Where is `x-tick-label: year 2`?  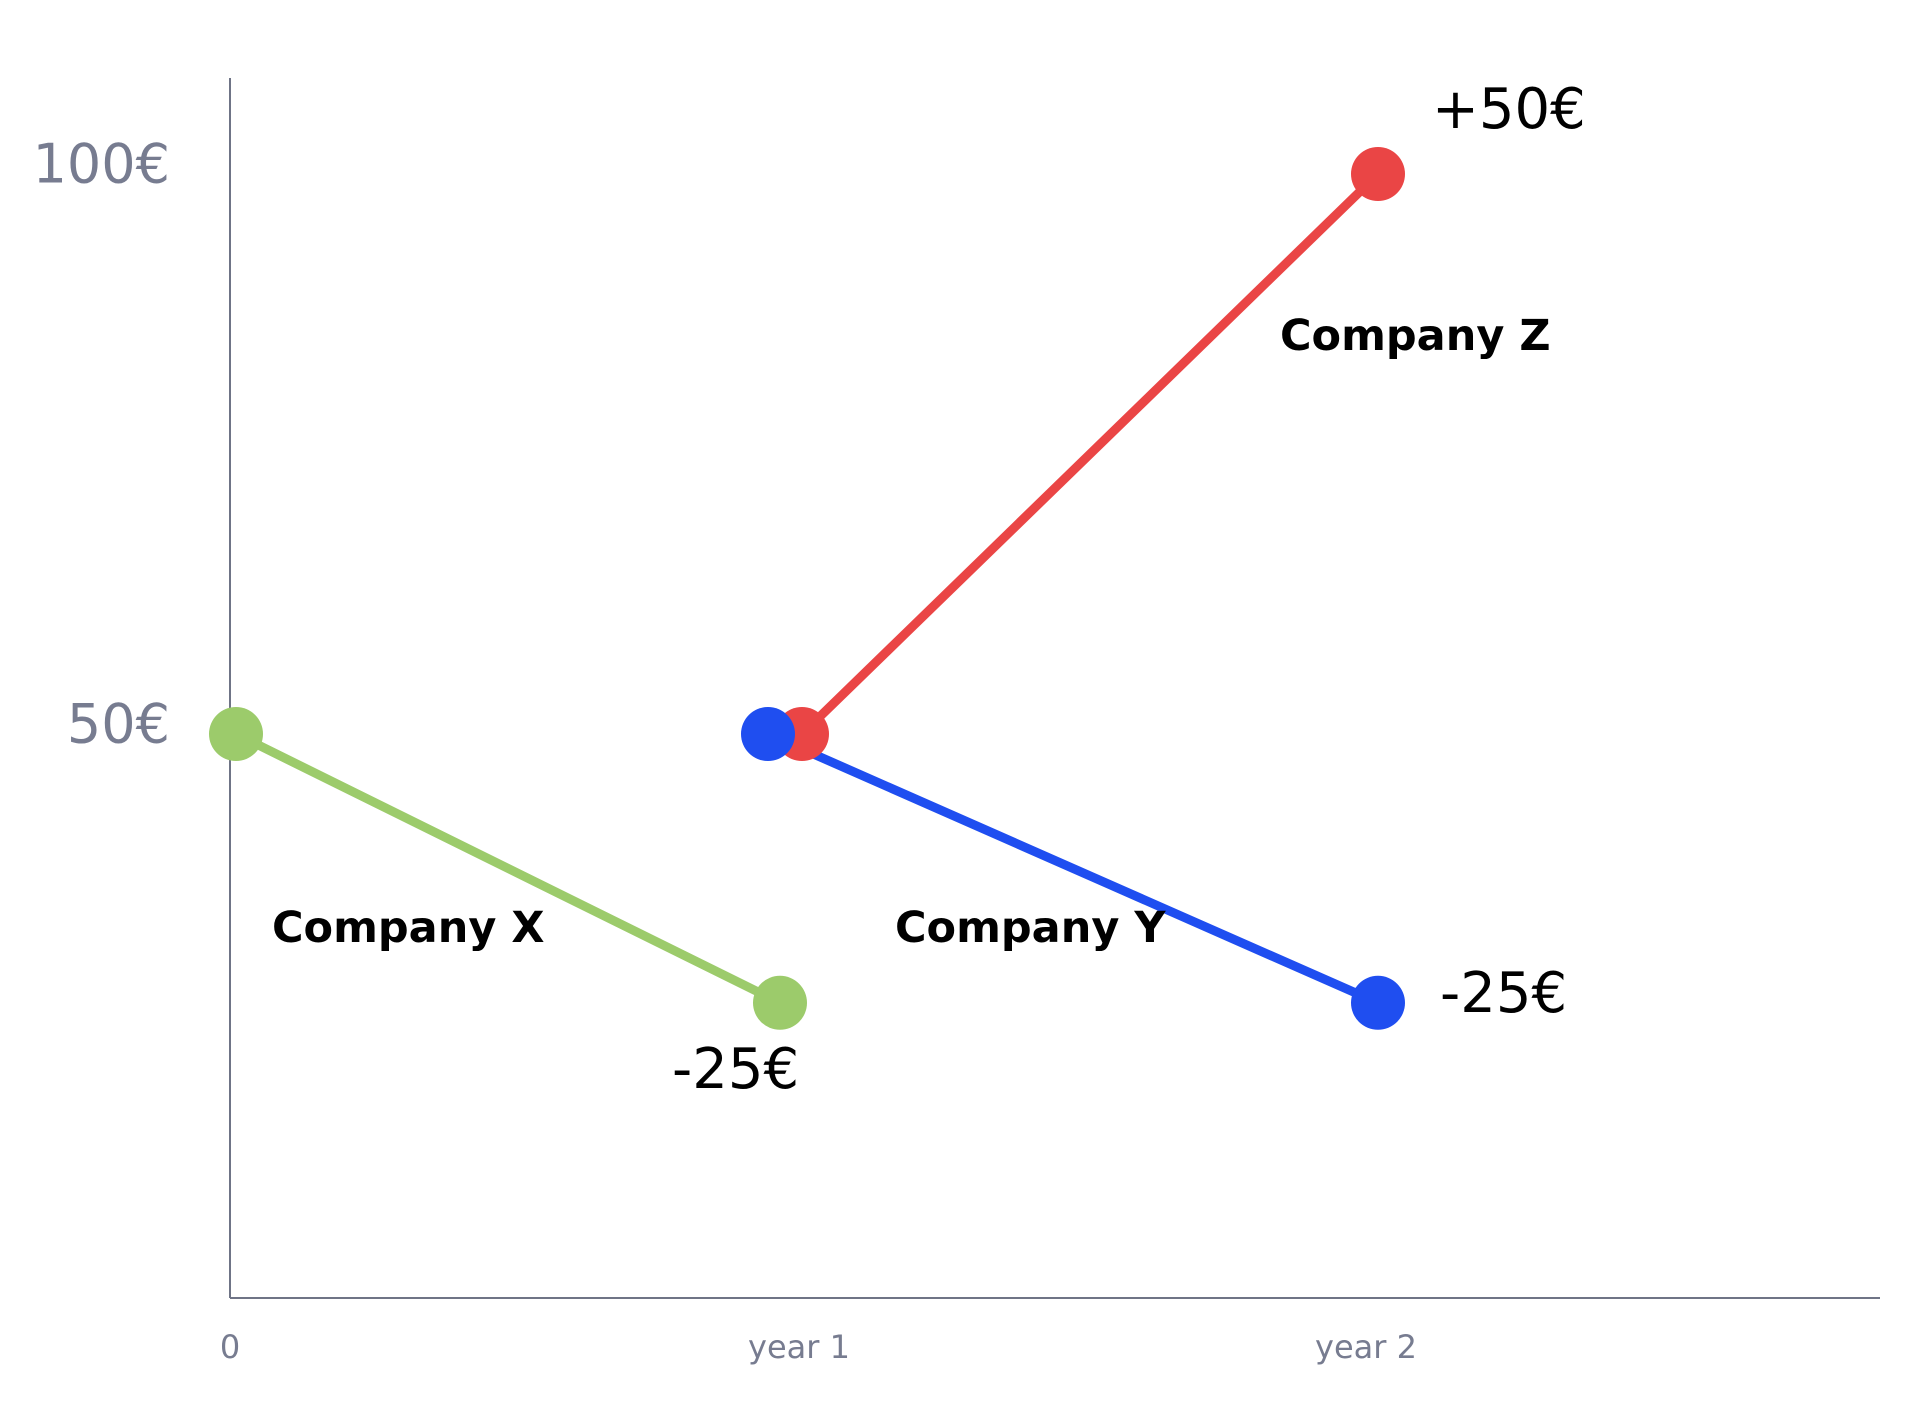
x-tick-label: year 2 is located at coordinates (1366, 1347).